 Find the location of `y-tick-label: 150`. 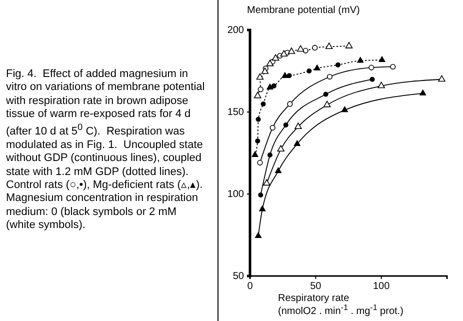

y-tick-label: 150 is located at coordinates (235, 112).